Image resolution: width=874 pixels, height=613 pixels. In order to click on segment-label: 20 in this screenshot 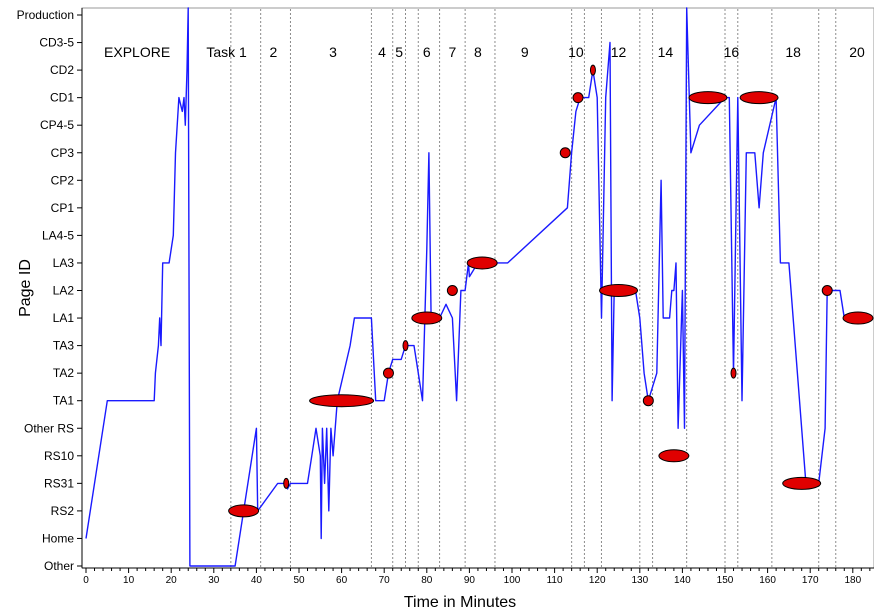, I will do `click(857, 52)`.